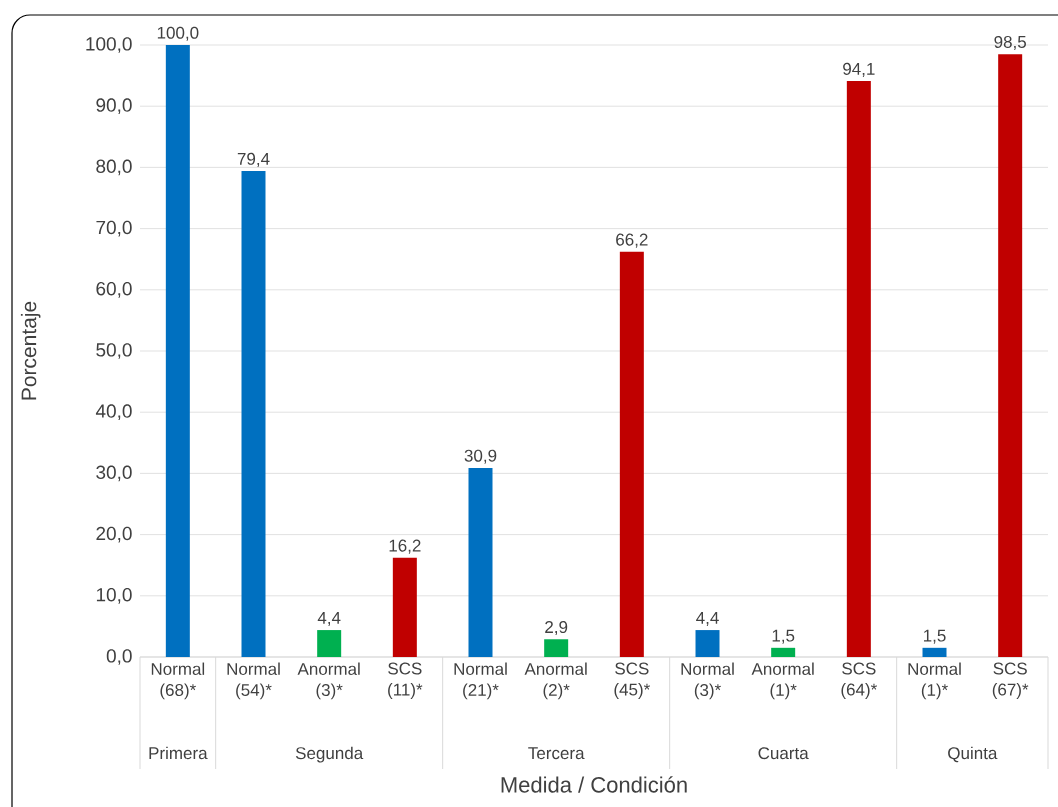  I want to click on text: Tercera, so click(556, 753).